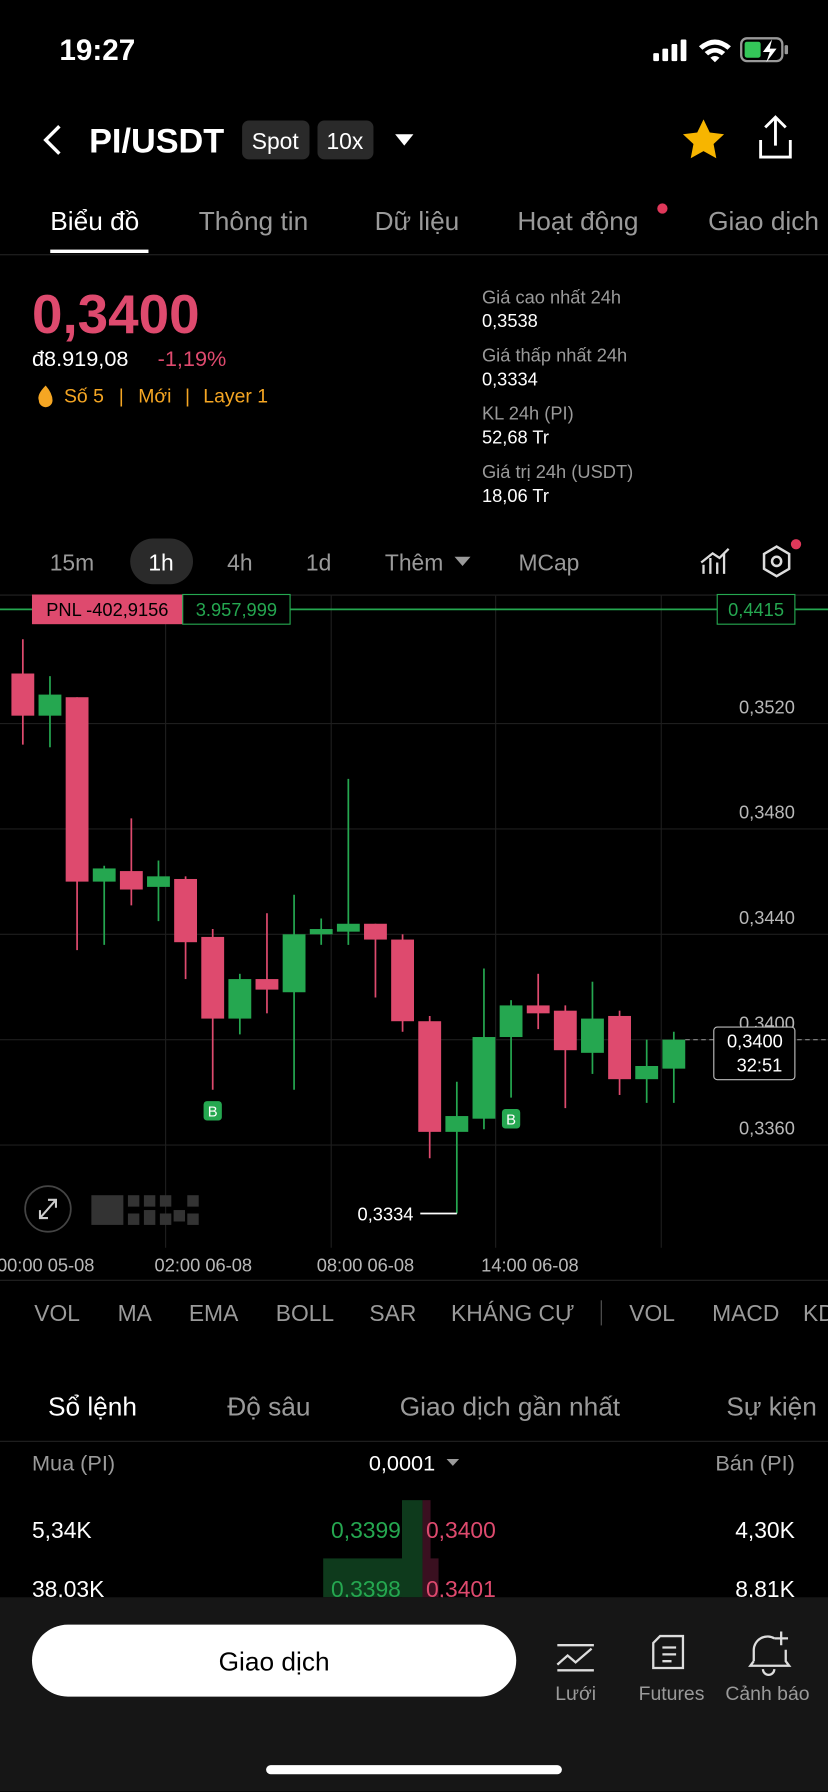 Image resolution: width=828 pixels, height=1792 pixels. What do you see at coordinates (62, 1530) in the screenshot?
I see `buy-size: 5,34K` at bounding box center [62, 1530].